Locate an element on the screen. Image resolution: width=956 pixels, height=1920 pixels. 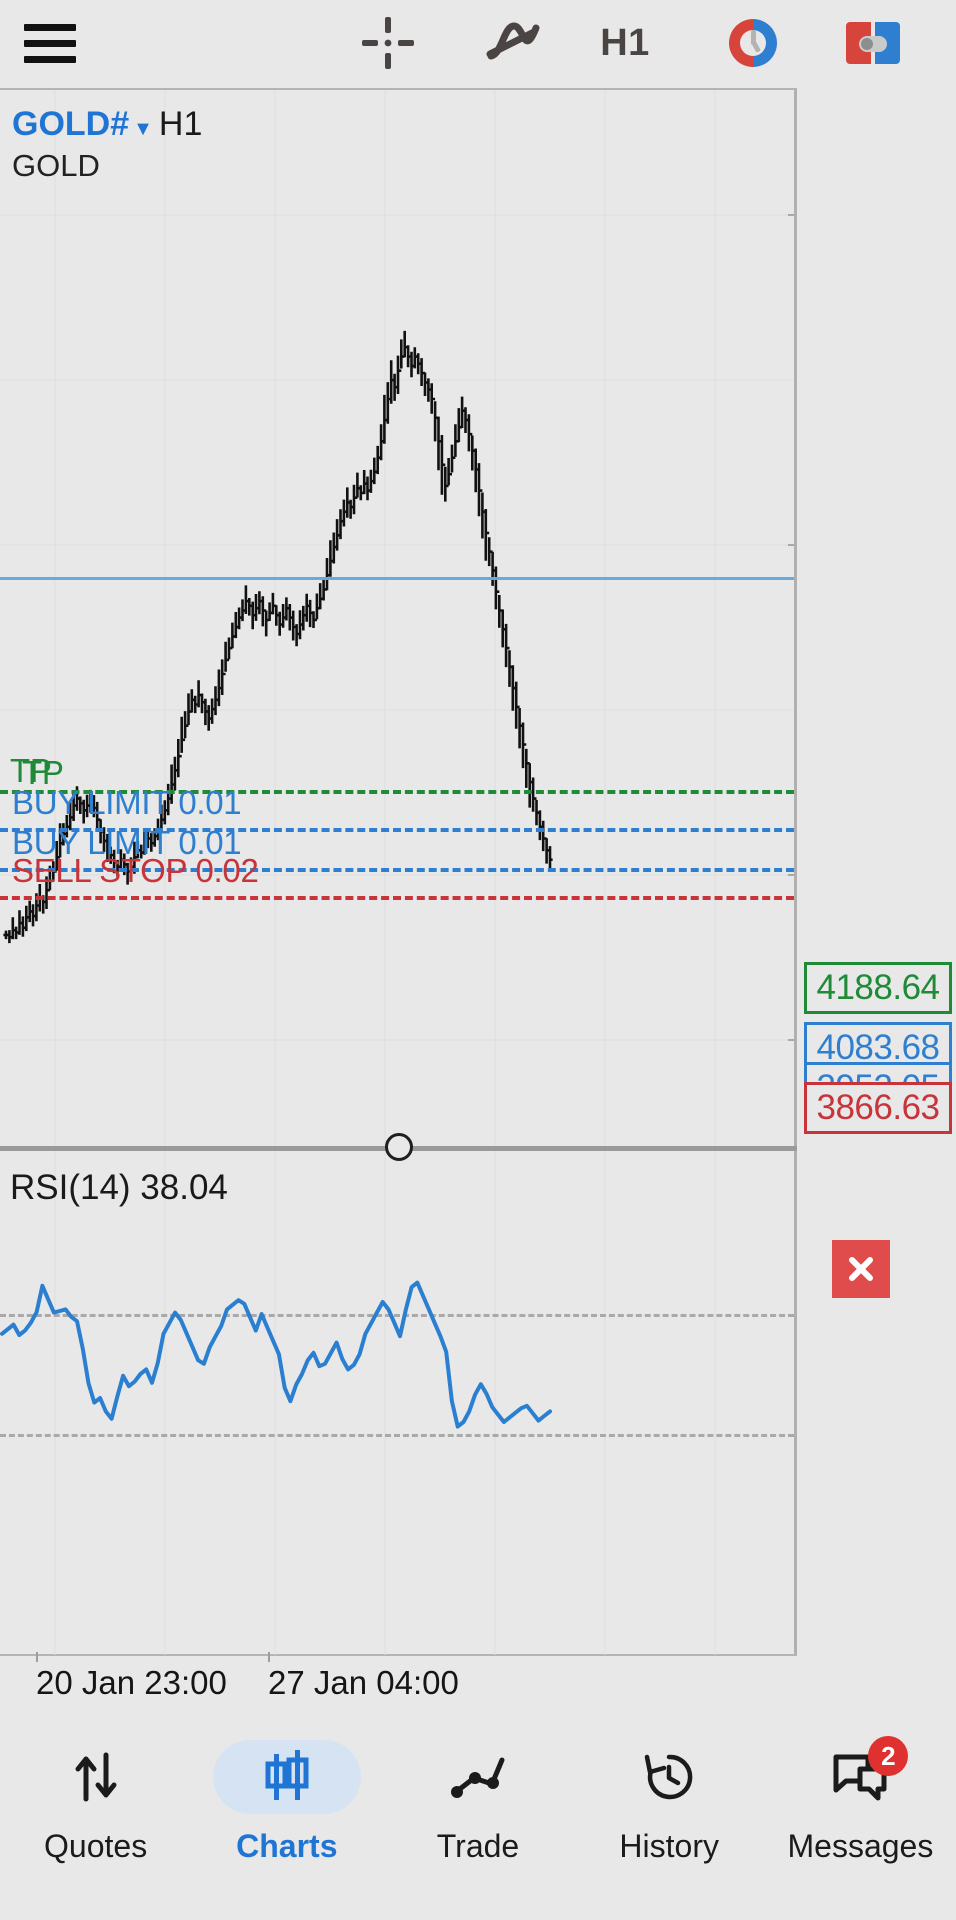
nav-item-messages: 2 Messages is located at coordinates (860, 1792).